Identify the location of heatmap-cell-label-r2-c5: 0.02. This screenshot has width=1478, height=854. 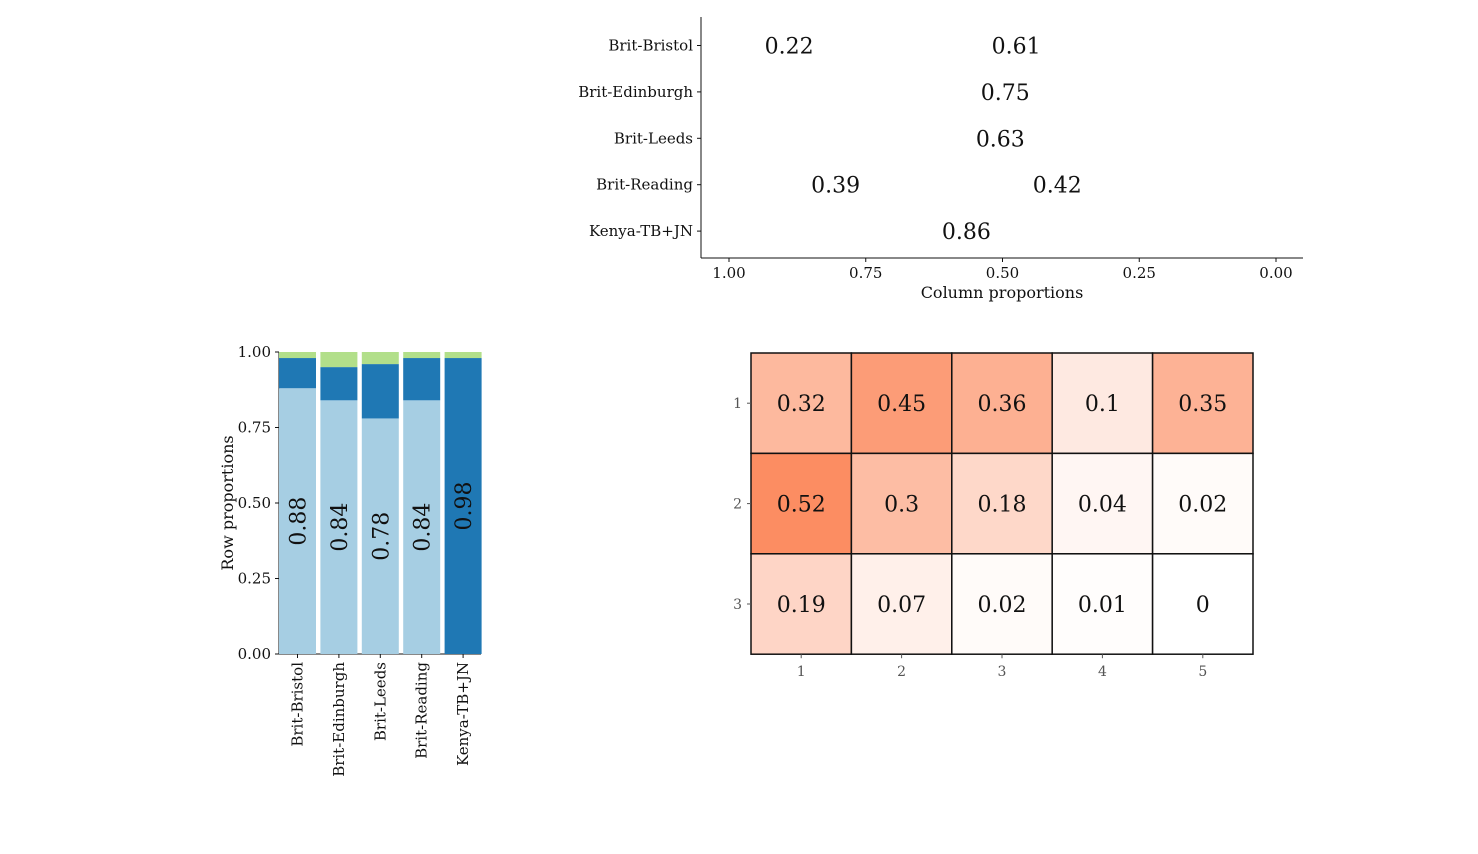
(1202, 505).